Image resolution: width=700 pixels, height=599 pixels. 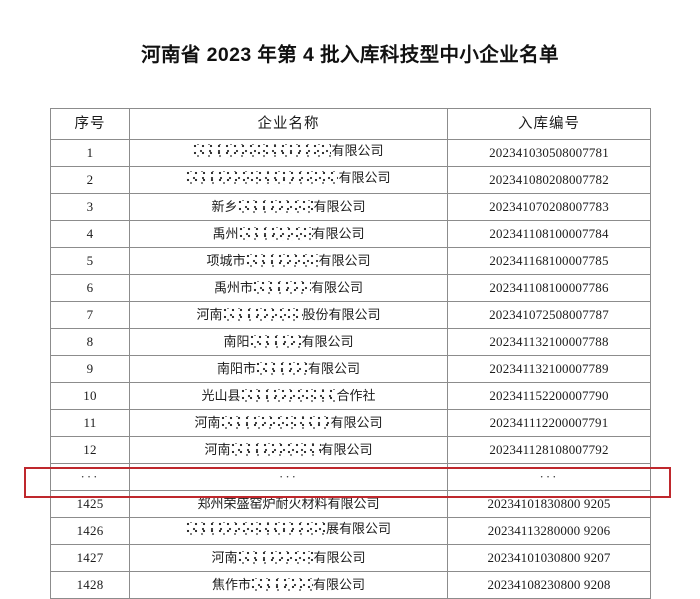 I want to click on table-row: 1 有限公司 202341030508007781, so click(x=350, y=153).